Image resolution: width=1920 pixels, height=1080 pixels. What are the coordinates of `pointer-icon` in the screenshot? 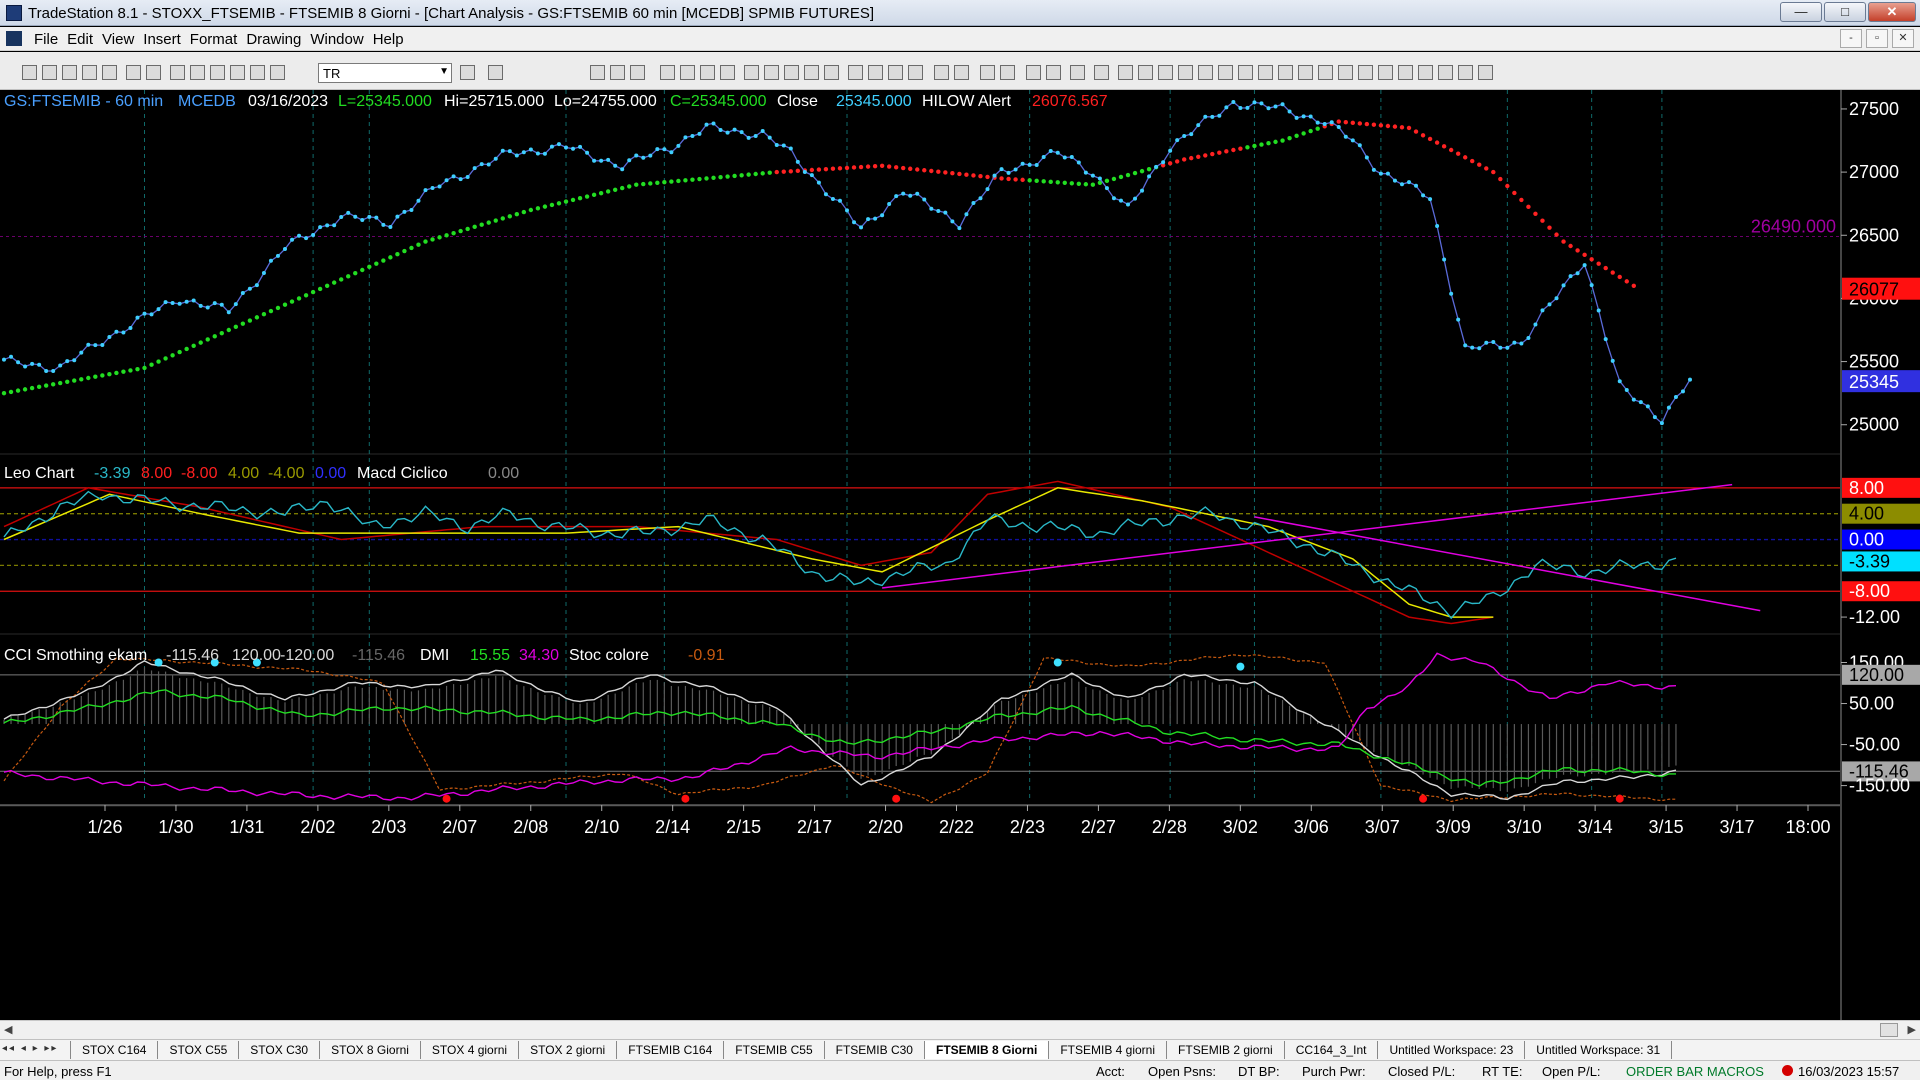 It's located at (987, 72).